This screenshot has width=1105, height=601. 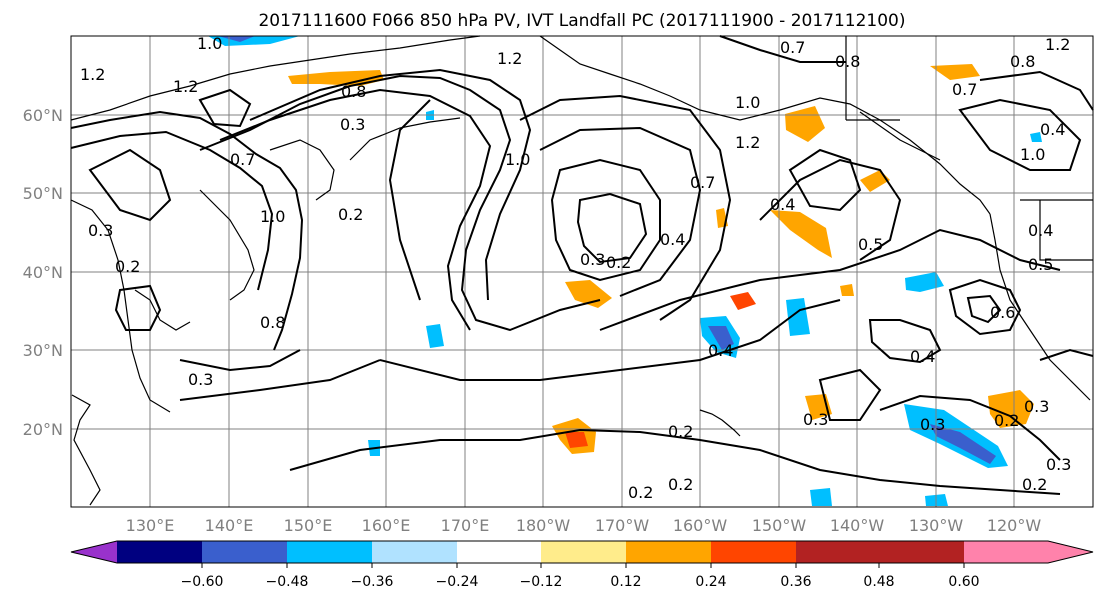 I want to click on lat-label: 40°N, so click(x=43, y=272).